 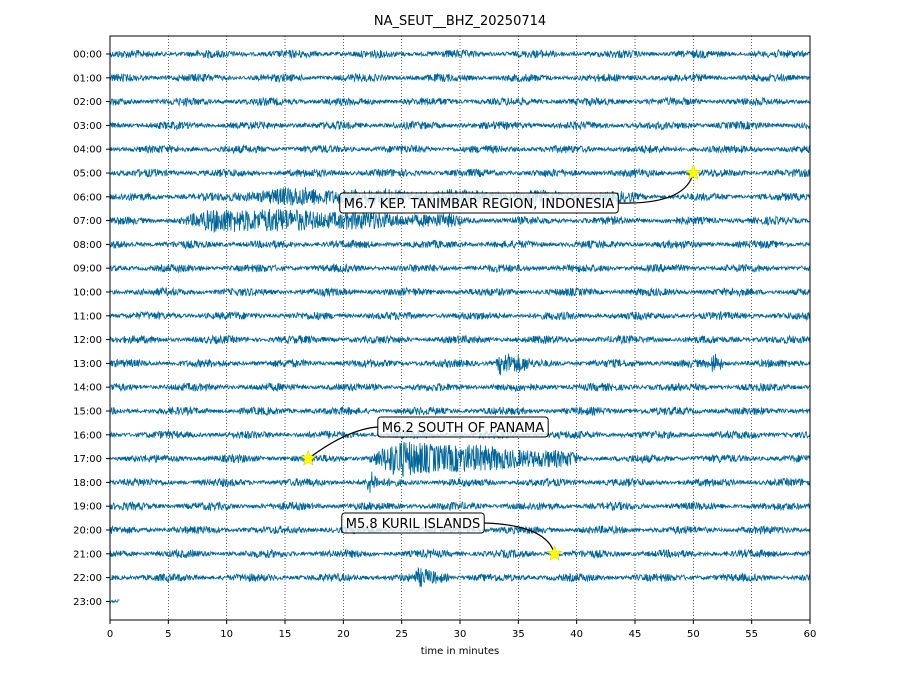 What do you see at coordinates (452, 536) in the screenshot?
I see `event-annotation: M5.8 KURIL ISLANDS` at bounding box center [452, 536].